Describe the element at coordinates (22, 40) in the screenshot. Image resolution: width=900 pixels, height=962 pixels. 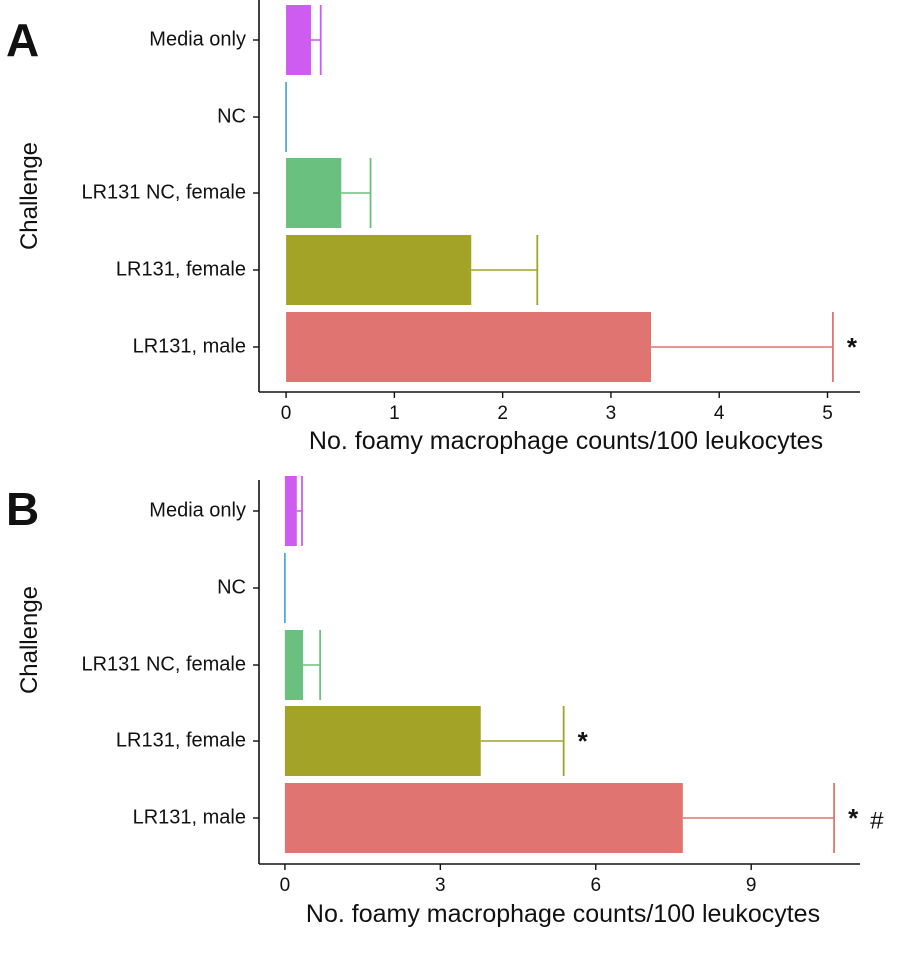
I see `panel-a-letter: A` at that location.